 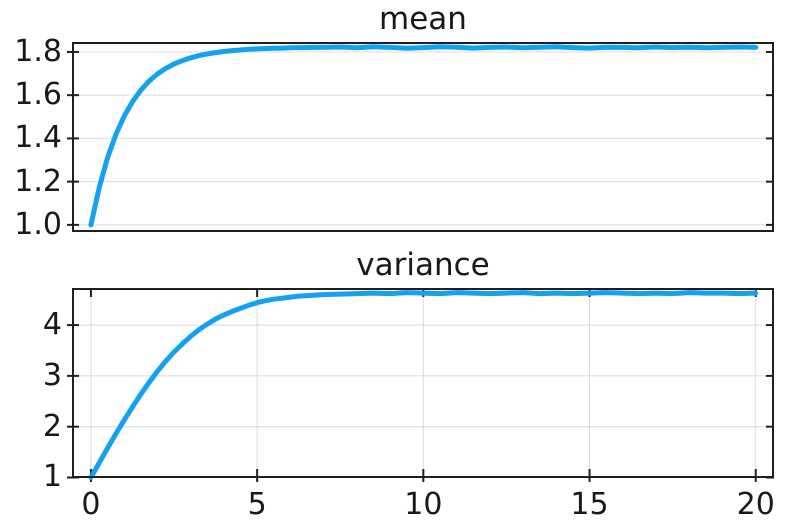 I want to click on x-tick-label: 5, so click(x=257, y=504).